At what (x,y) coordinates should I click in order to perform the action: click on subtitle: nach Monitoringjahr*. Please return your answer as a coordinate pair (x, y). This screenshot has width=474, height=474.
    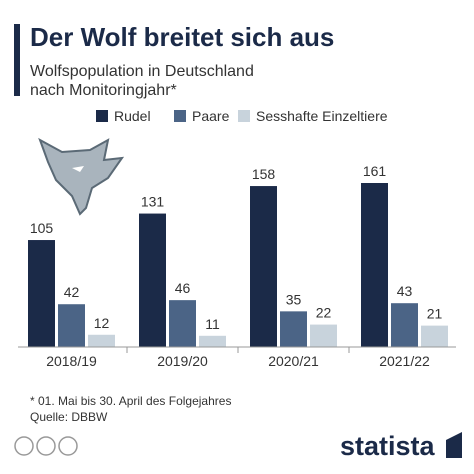
    Looking at the image, I should click on (103, 90).